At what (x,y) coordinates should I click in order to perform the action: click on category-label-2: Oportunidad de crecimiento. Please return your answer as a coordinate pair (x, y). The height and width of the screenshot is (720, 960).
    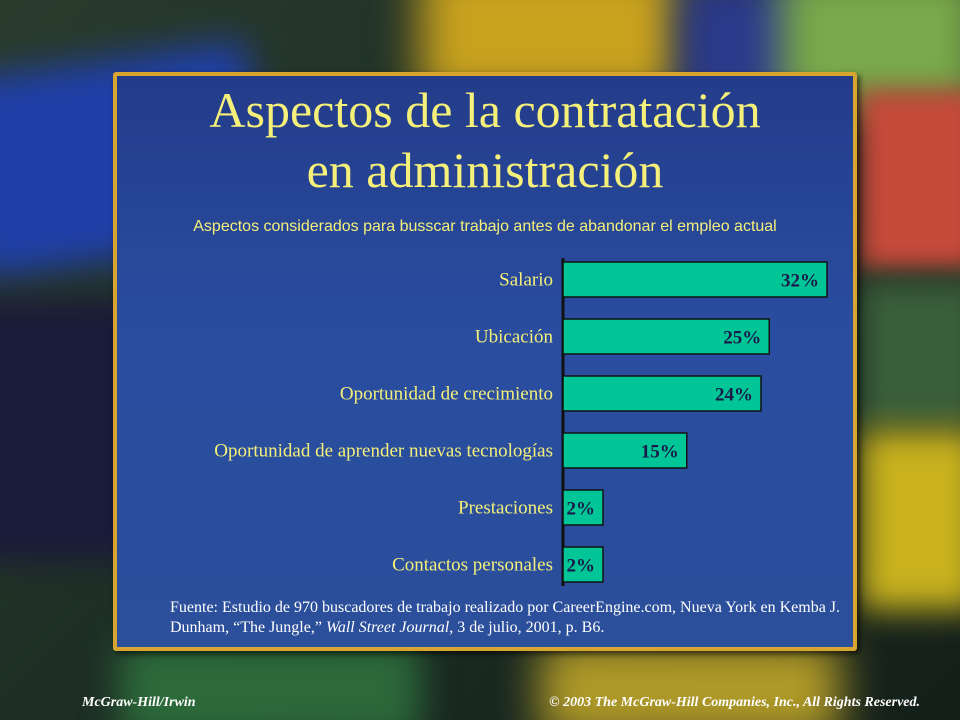
    Looking at the image, I should click on (446, 394).